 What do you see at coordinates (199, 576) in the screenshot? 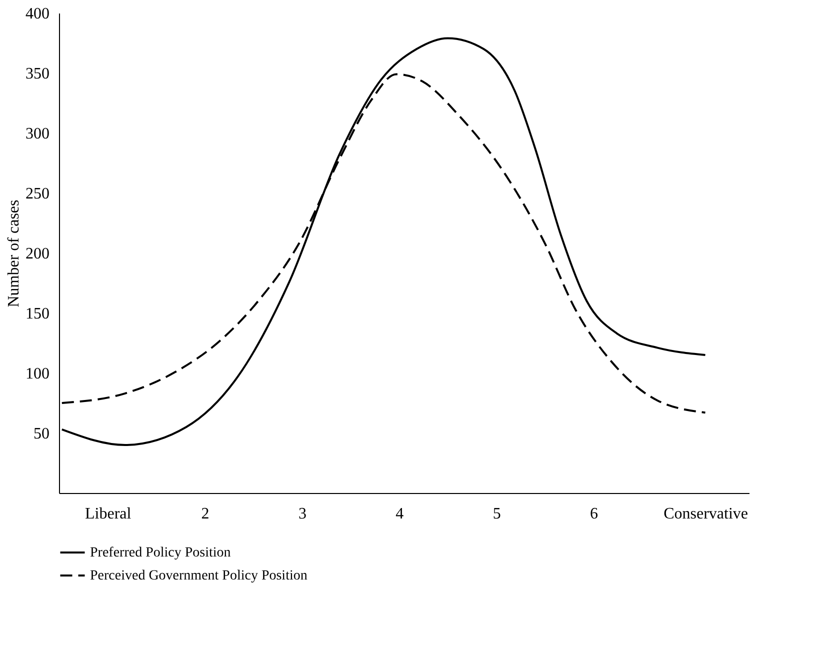
I see `legend-label: Perceived Government Policy Position` at bounding box center [199, 576].